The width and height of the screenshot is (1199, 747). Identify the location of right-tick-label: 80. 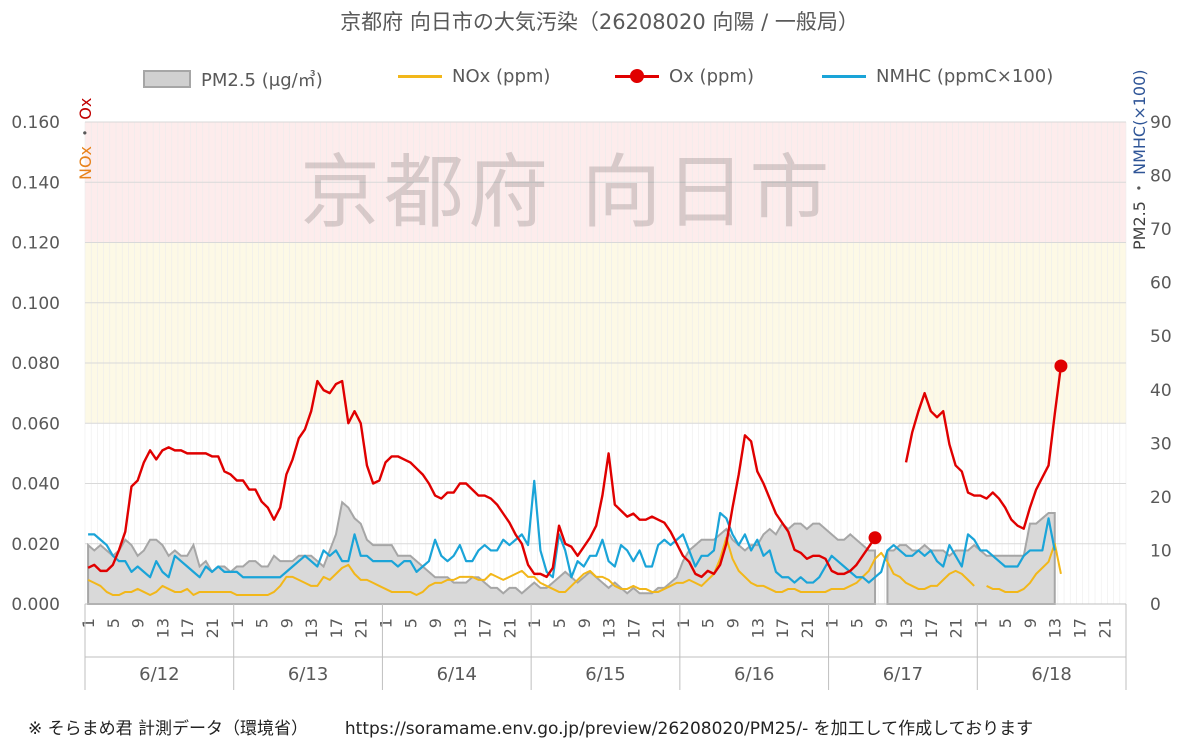
(1161, 177).